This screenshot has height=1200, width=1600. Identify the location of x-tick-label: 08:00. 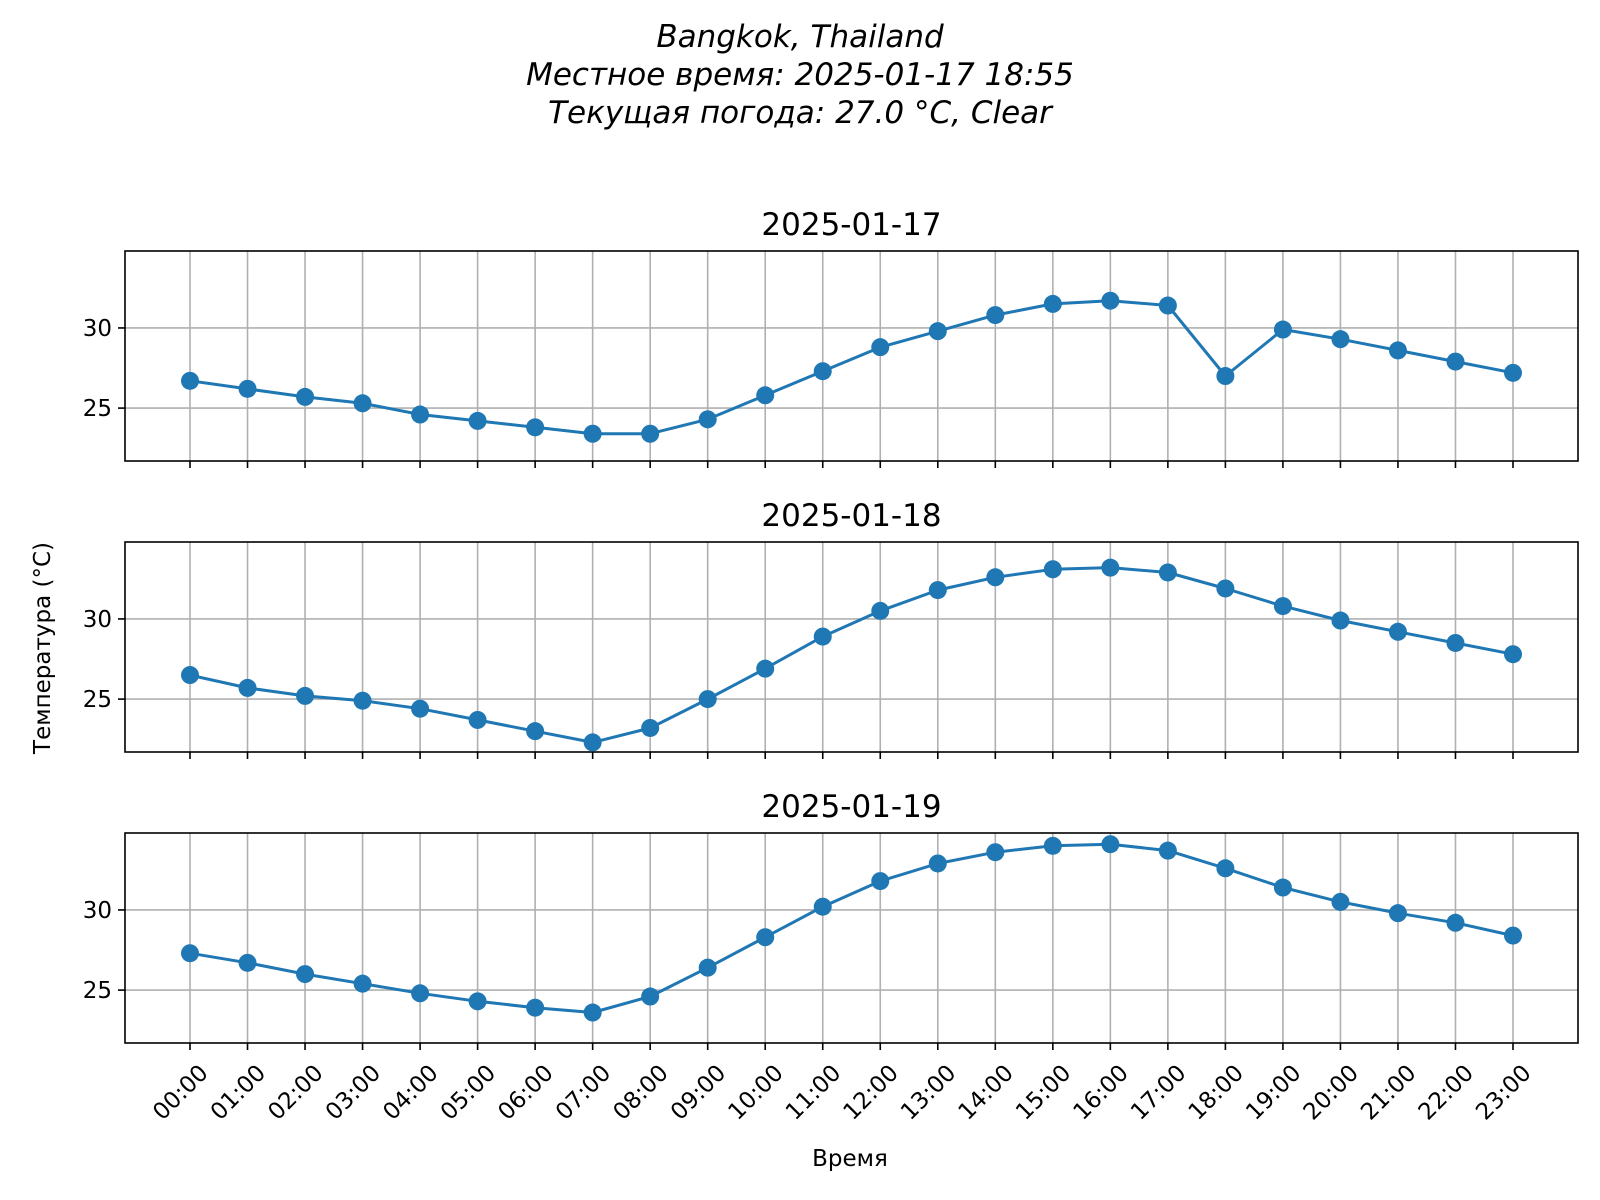
(640, 1092).